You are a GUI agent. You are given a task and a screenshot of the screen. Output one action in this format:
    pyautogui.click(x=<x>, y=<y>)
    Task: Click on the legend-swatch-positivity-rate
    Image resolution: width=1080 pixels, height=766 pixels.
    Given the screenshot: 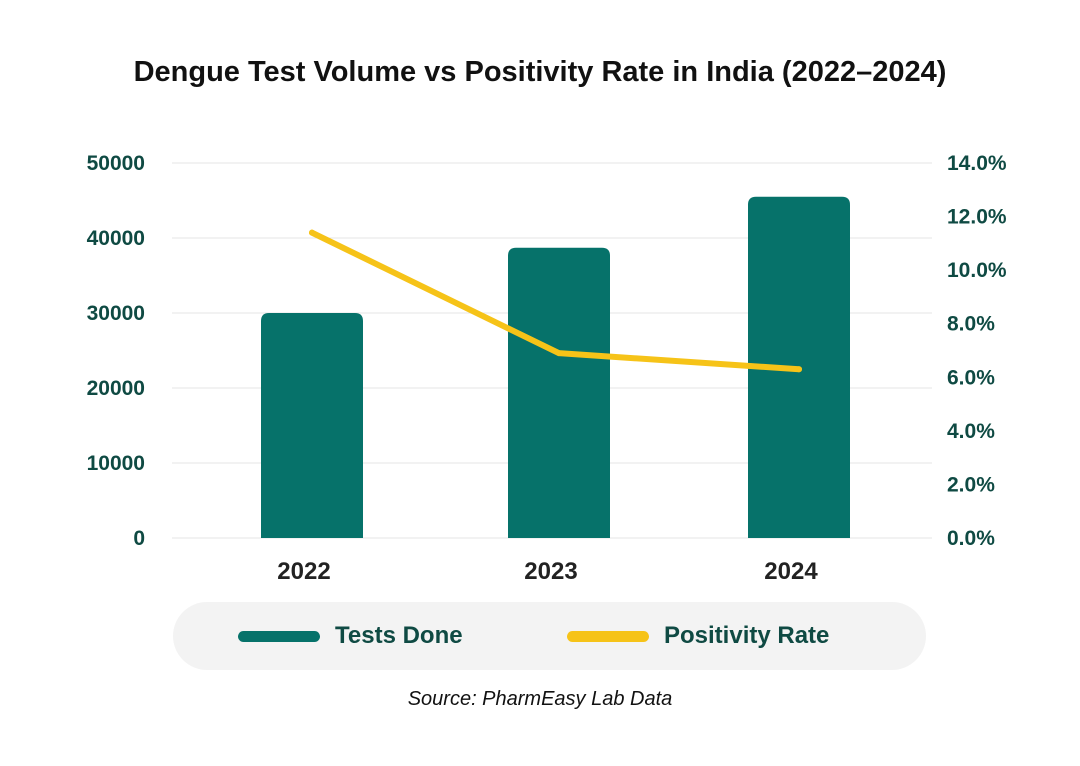 What is the action you would take?
    pyautogui.click(x=608, y=636)
    